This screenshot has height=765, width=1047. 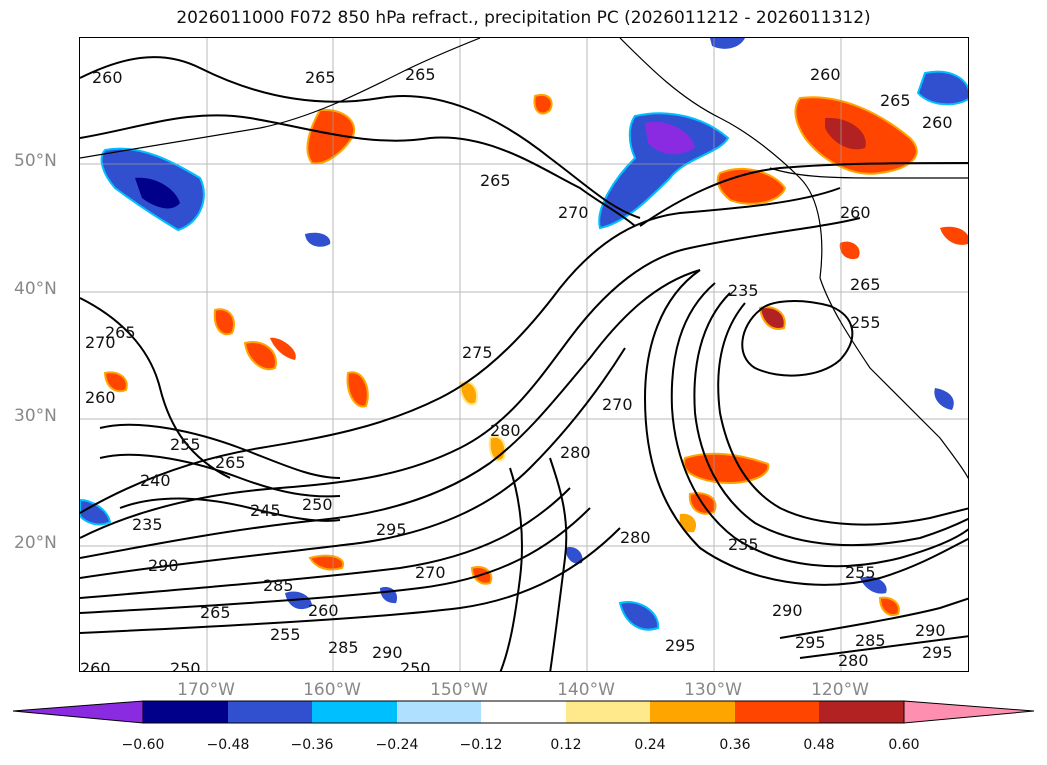 I want to click on lat-label-30n: 30°N, so click(x=35, y=416).